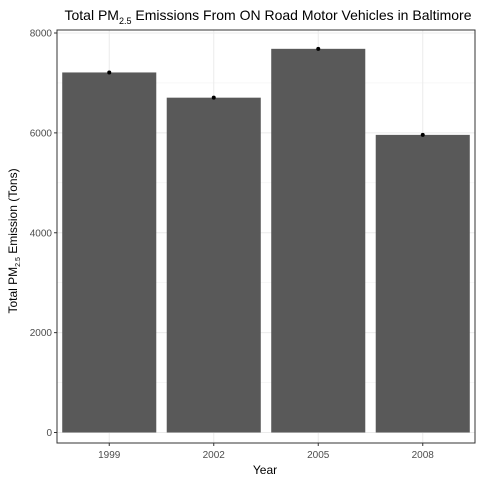  I want to click on y-tick-label: 8000, so click(41, 33).